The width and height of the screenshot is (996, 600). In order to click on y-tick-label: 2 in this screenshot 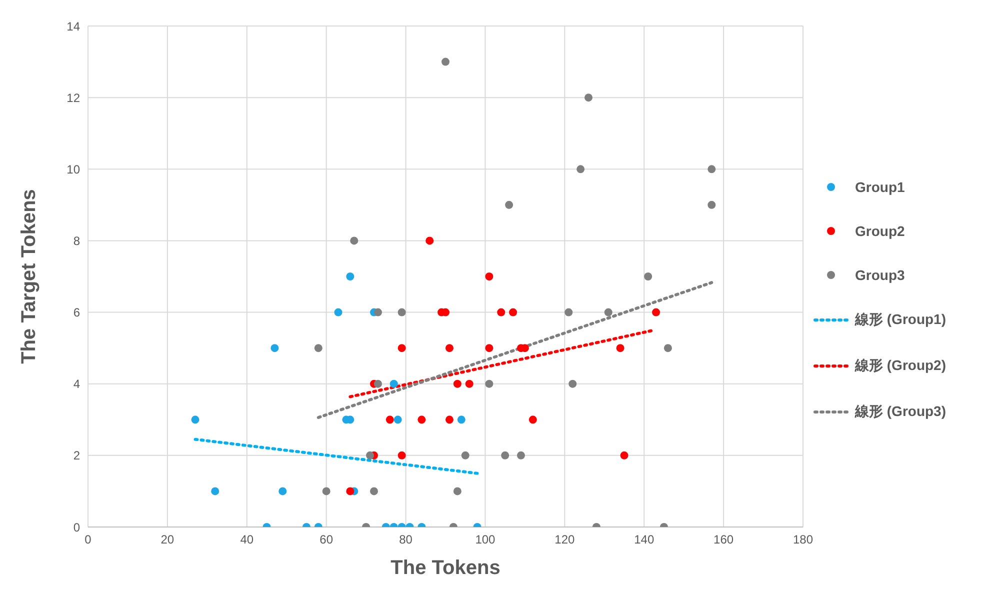, I will do `click(76, 455)`.